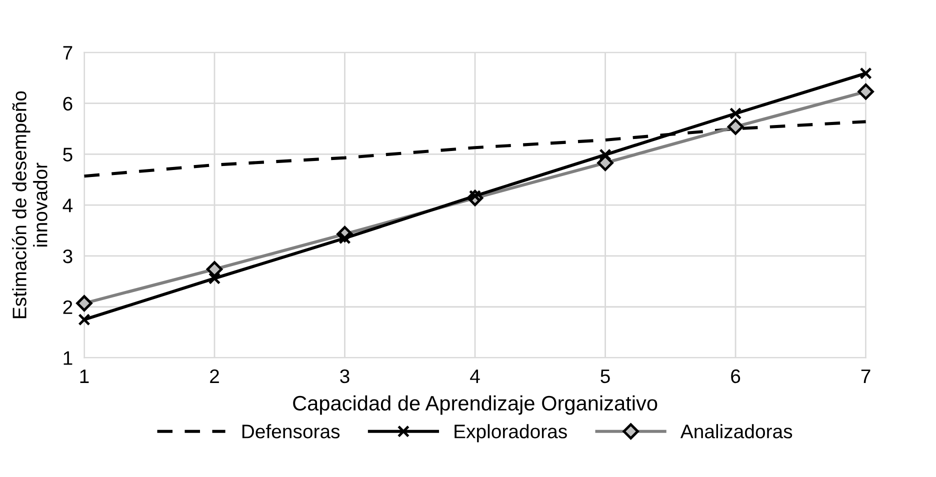 This screenshot has width=936, height=477. I want to click on legend-label: Defensoras, so click(291, 431).